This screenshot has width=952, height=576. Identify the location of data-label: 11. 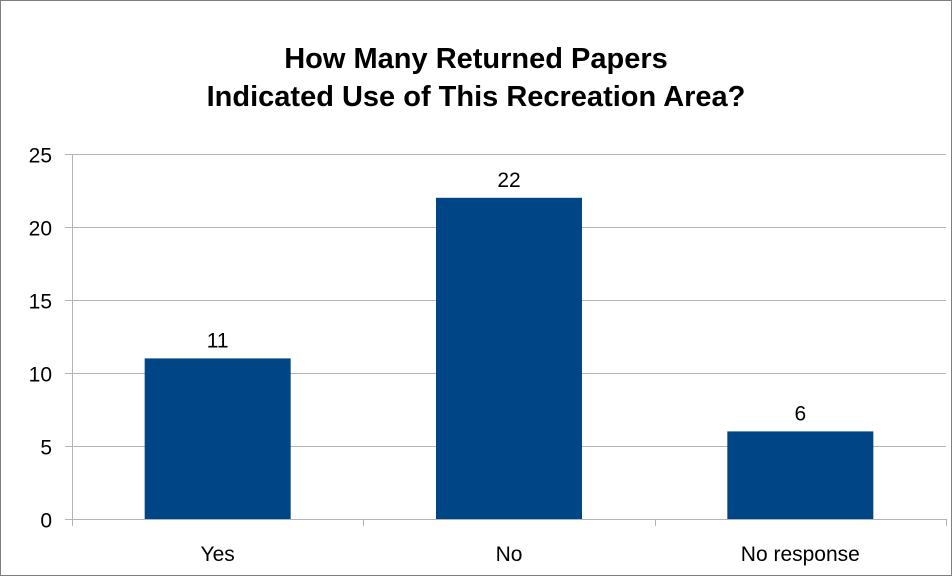
(218, 340).